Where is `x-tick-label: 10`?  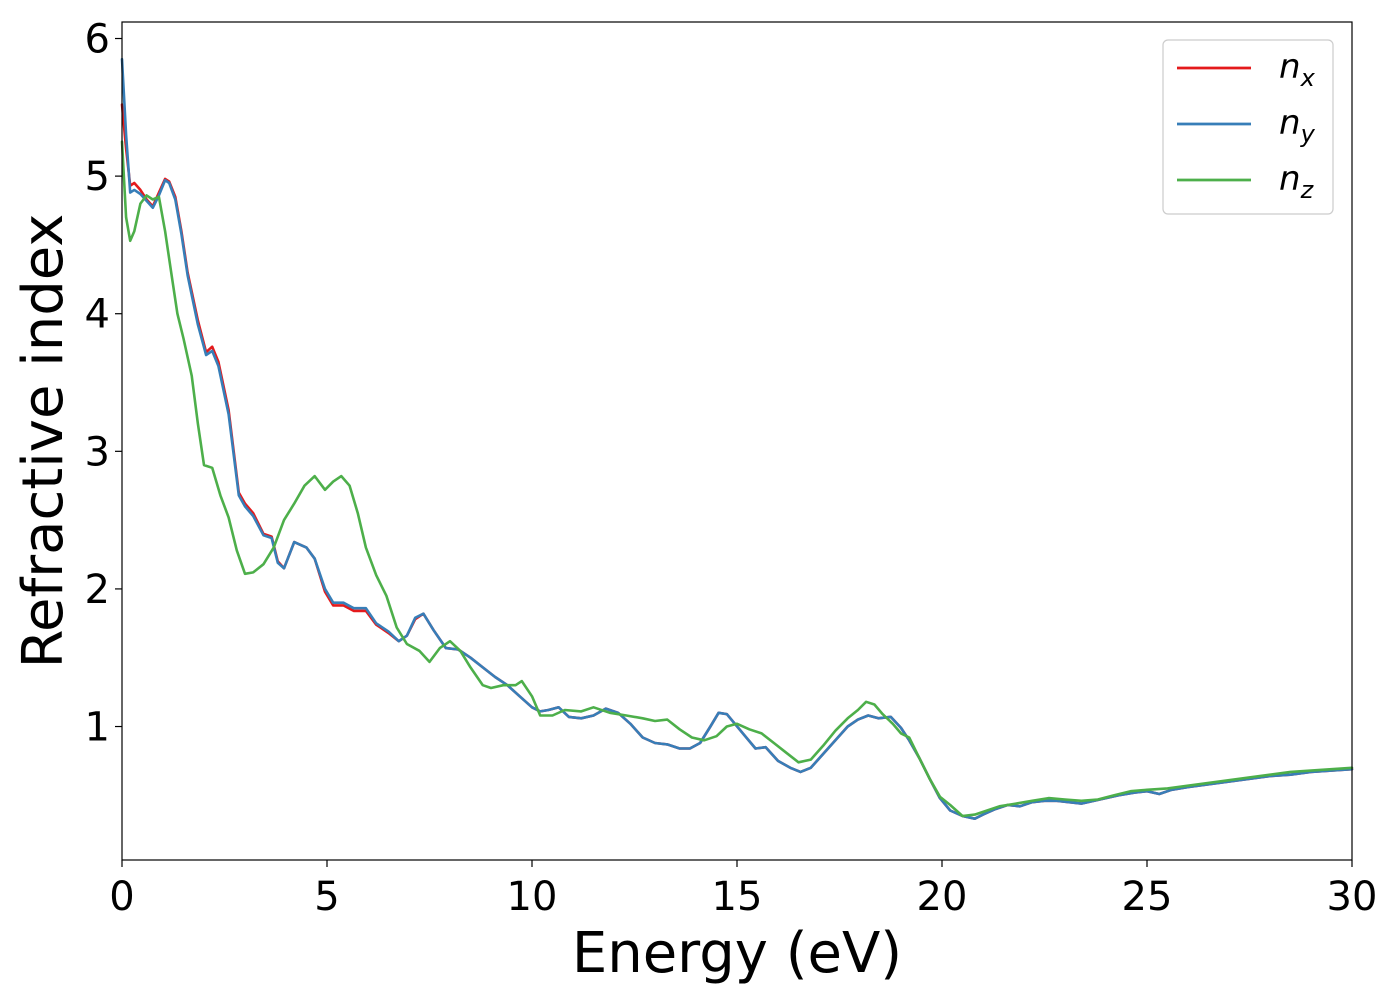 x-tick-label: 10 is located at coordinates (532, 897).